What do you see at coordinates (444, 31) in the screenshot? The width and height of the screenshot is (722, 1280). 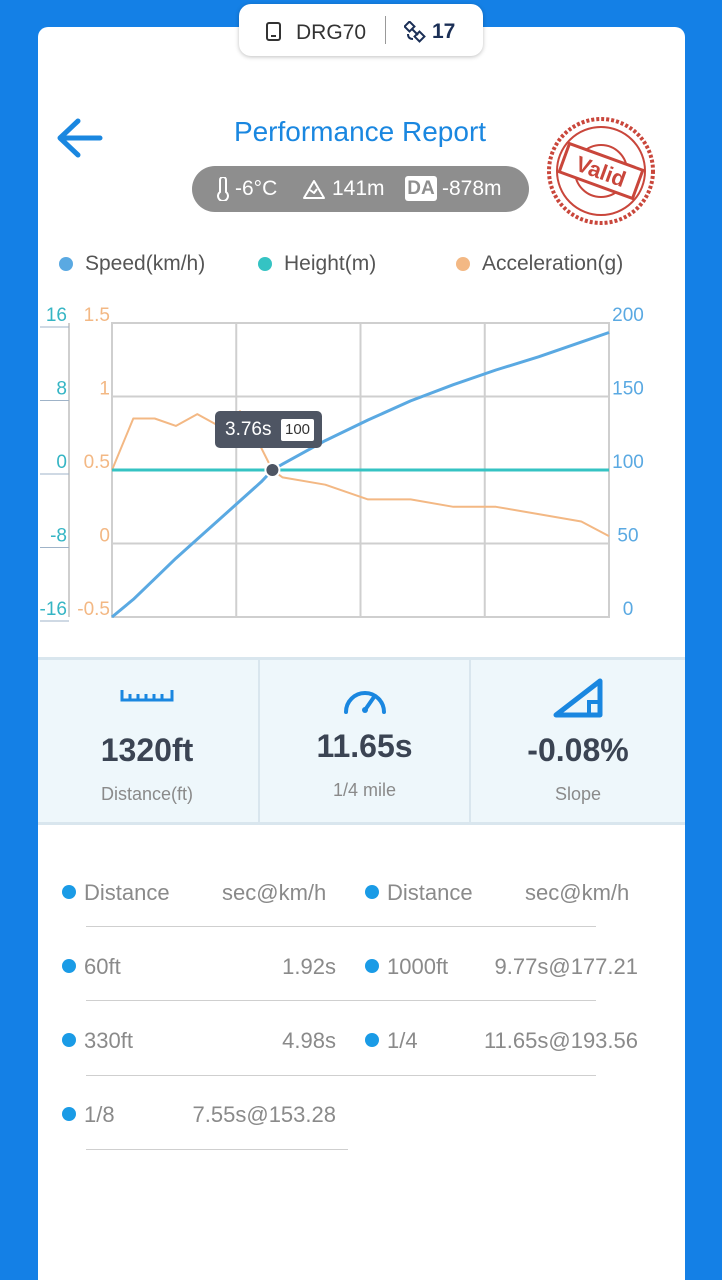 I see `satellite-count: 17` at bounding box center [444, 31].